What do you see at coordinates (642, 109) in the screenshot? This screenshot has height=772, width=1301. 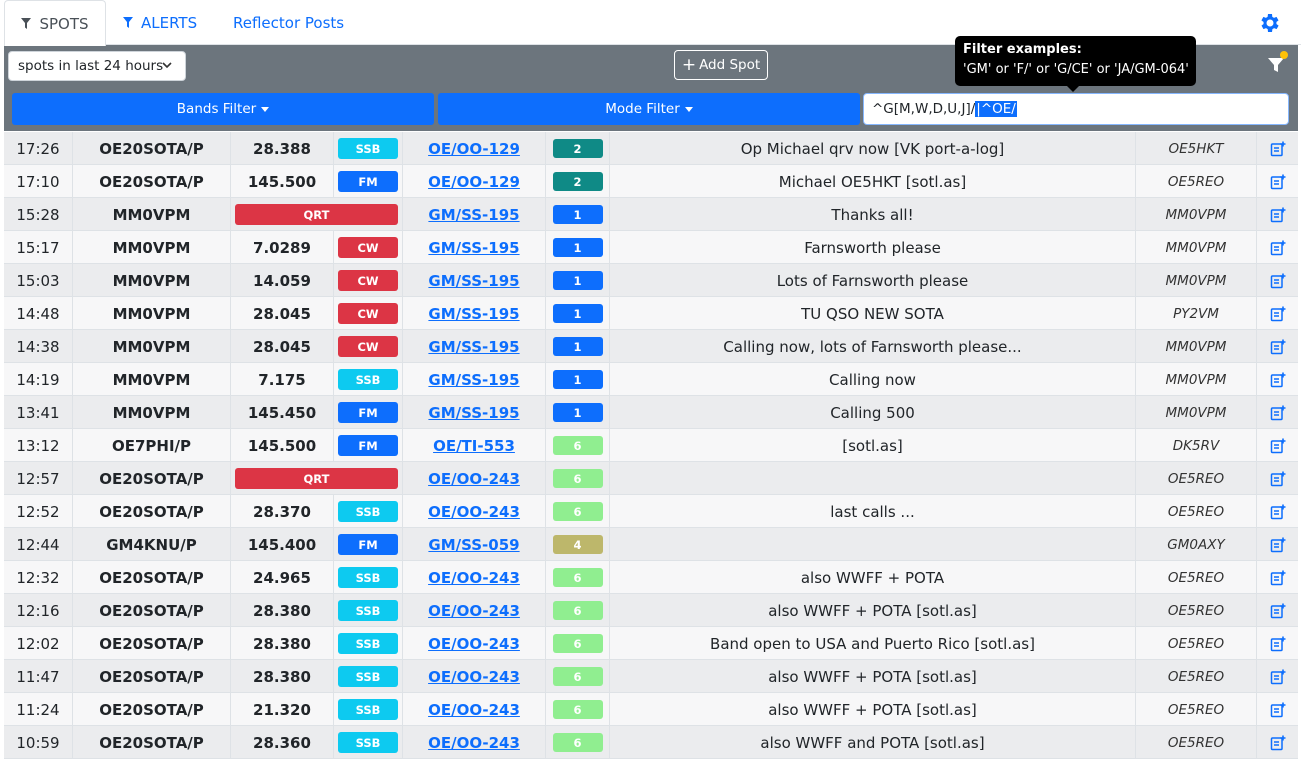 I see `mode-filter-label: Mode Filter` at bounding box center [642, 109].